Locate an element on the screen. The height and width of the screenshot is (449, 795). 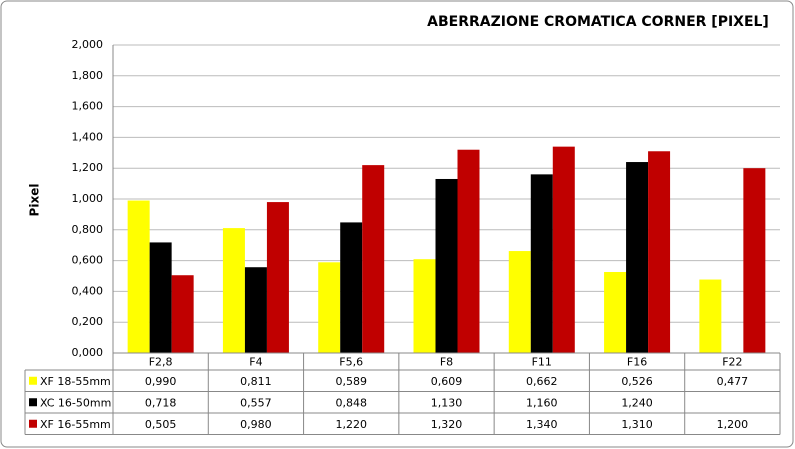
table-cell: 0,718 is located at coordinates (161, 402).